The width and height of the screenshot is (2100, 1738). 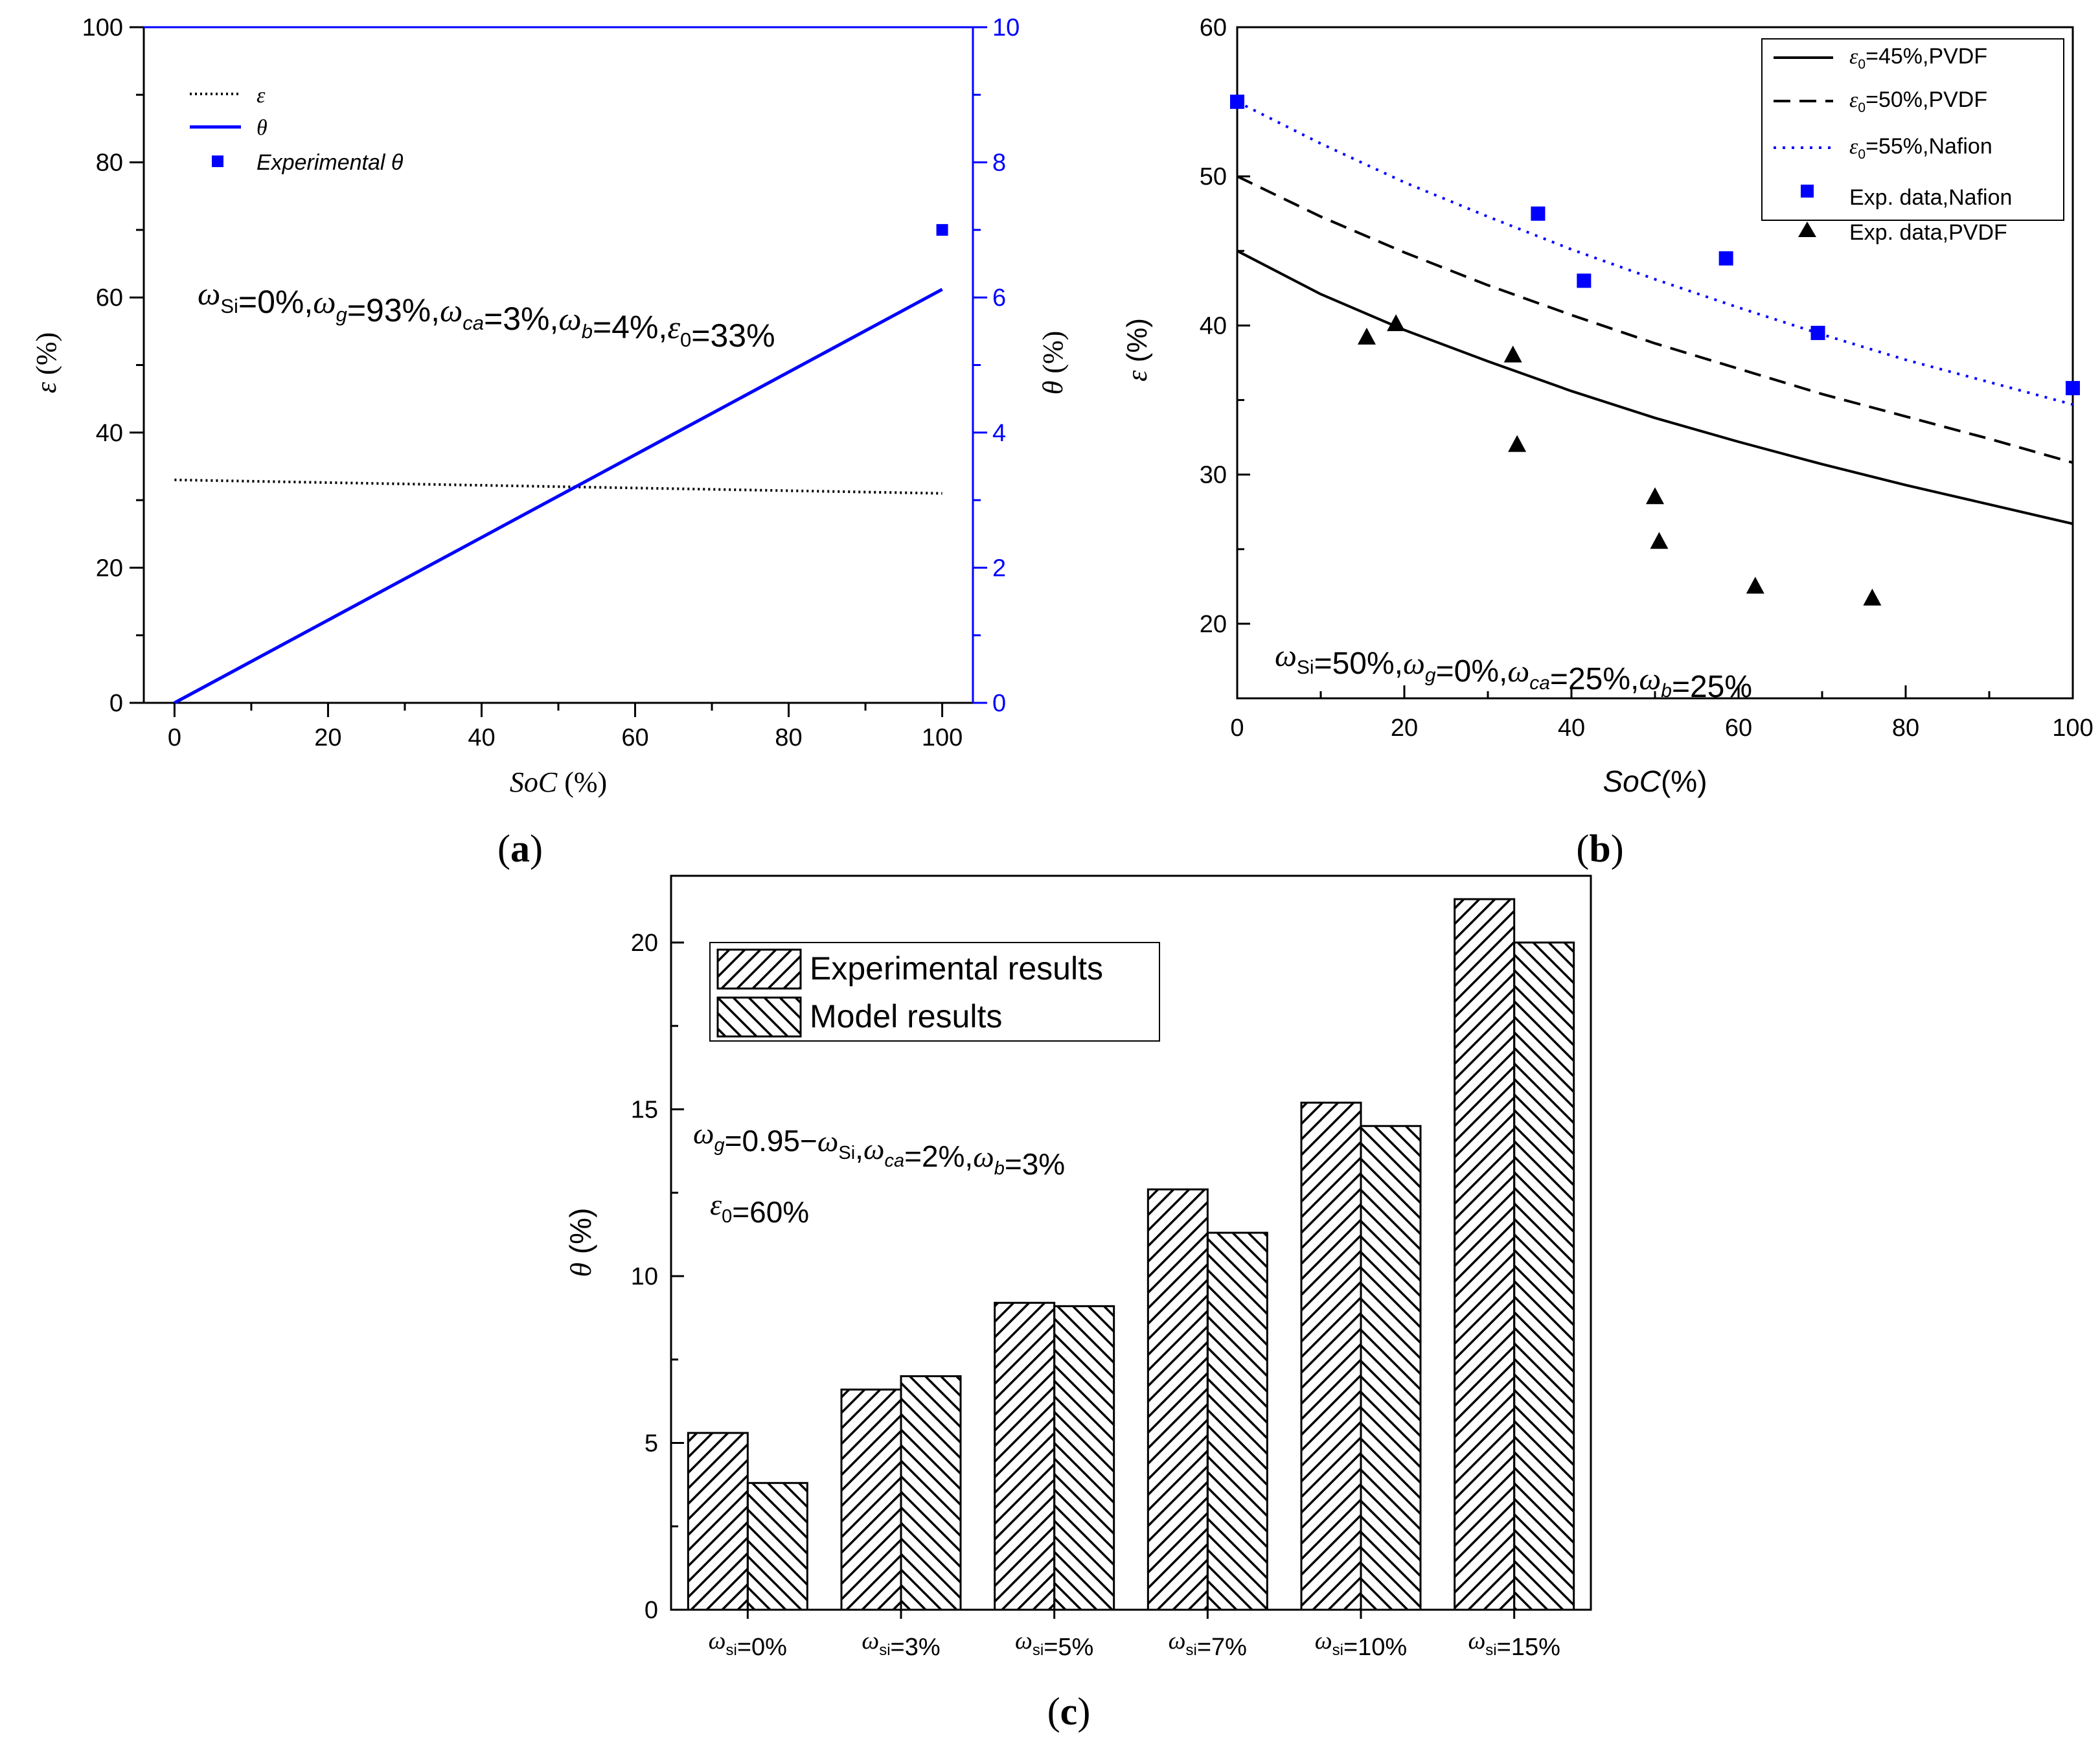 What do you see at coordinates (558, 486) in the screenshot?
I see `series-epsilon-line` at bounding box center [558, 486].